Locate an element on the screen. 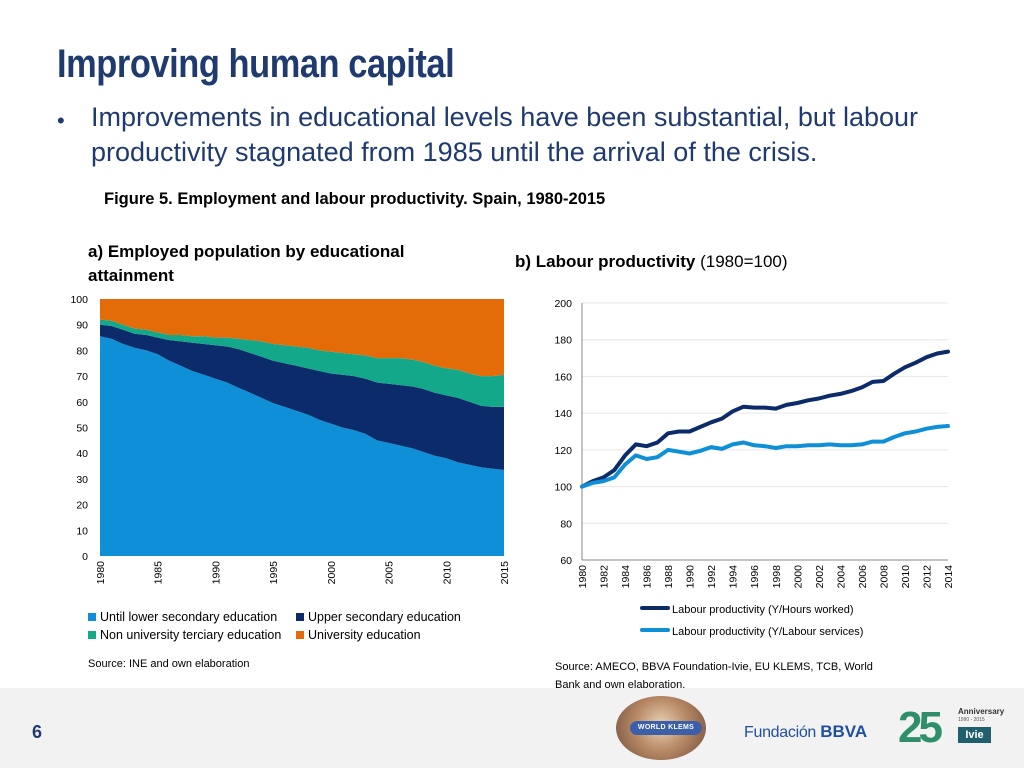  ivie-25-logo: 25 is located at coordinates (922, 725).